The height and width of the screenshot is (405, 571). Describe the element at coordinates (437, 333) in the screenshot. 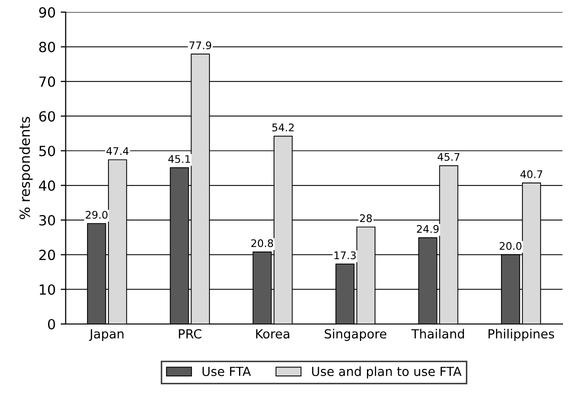

I see `x-tick-label: Thailand` at that location.